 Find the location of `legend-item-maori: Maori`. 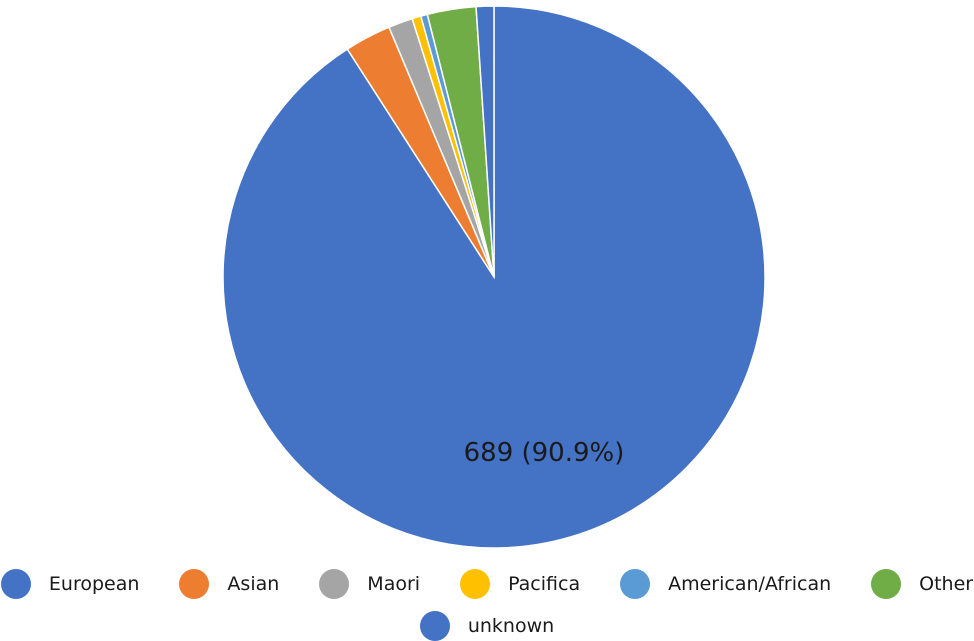

legend-item-maori: Maori is located at coordinates (369, 584).